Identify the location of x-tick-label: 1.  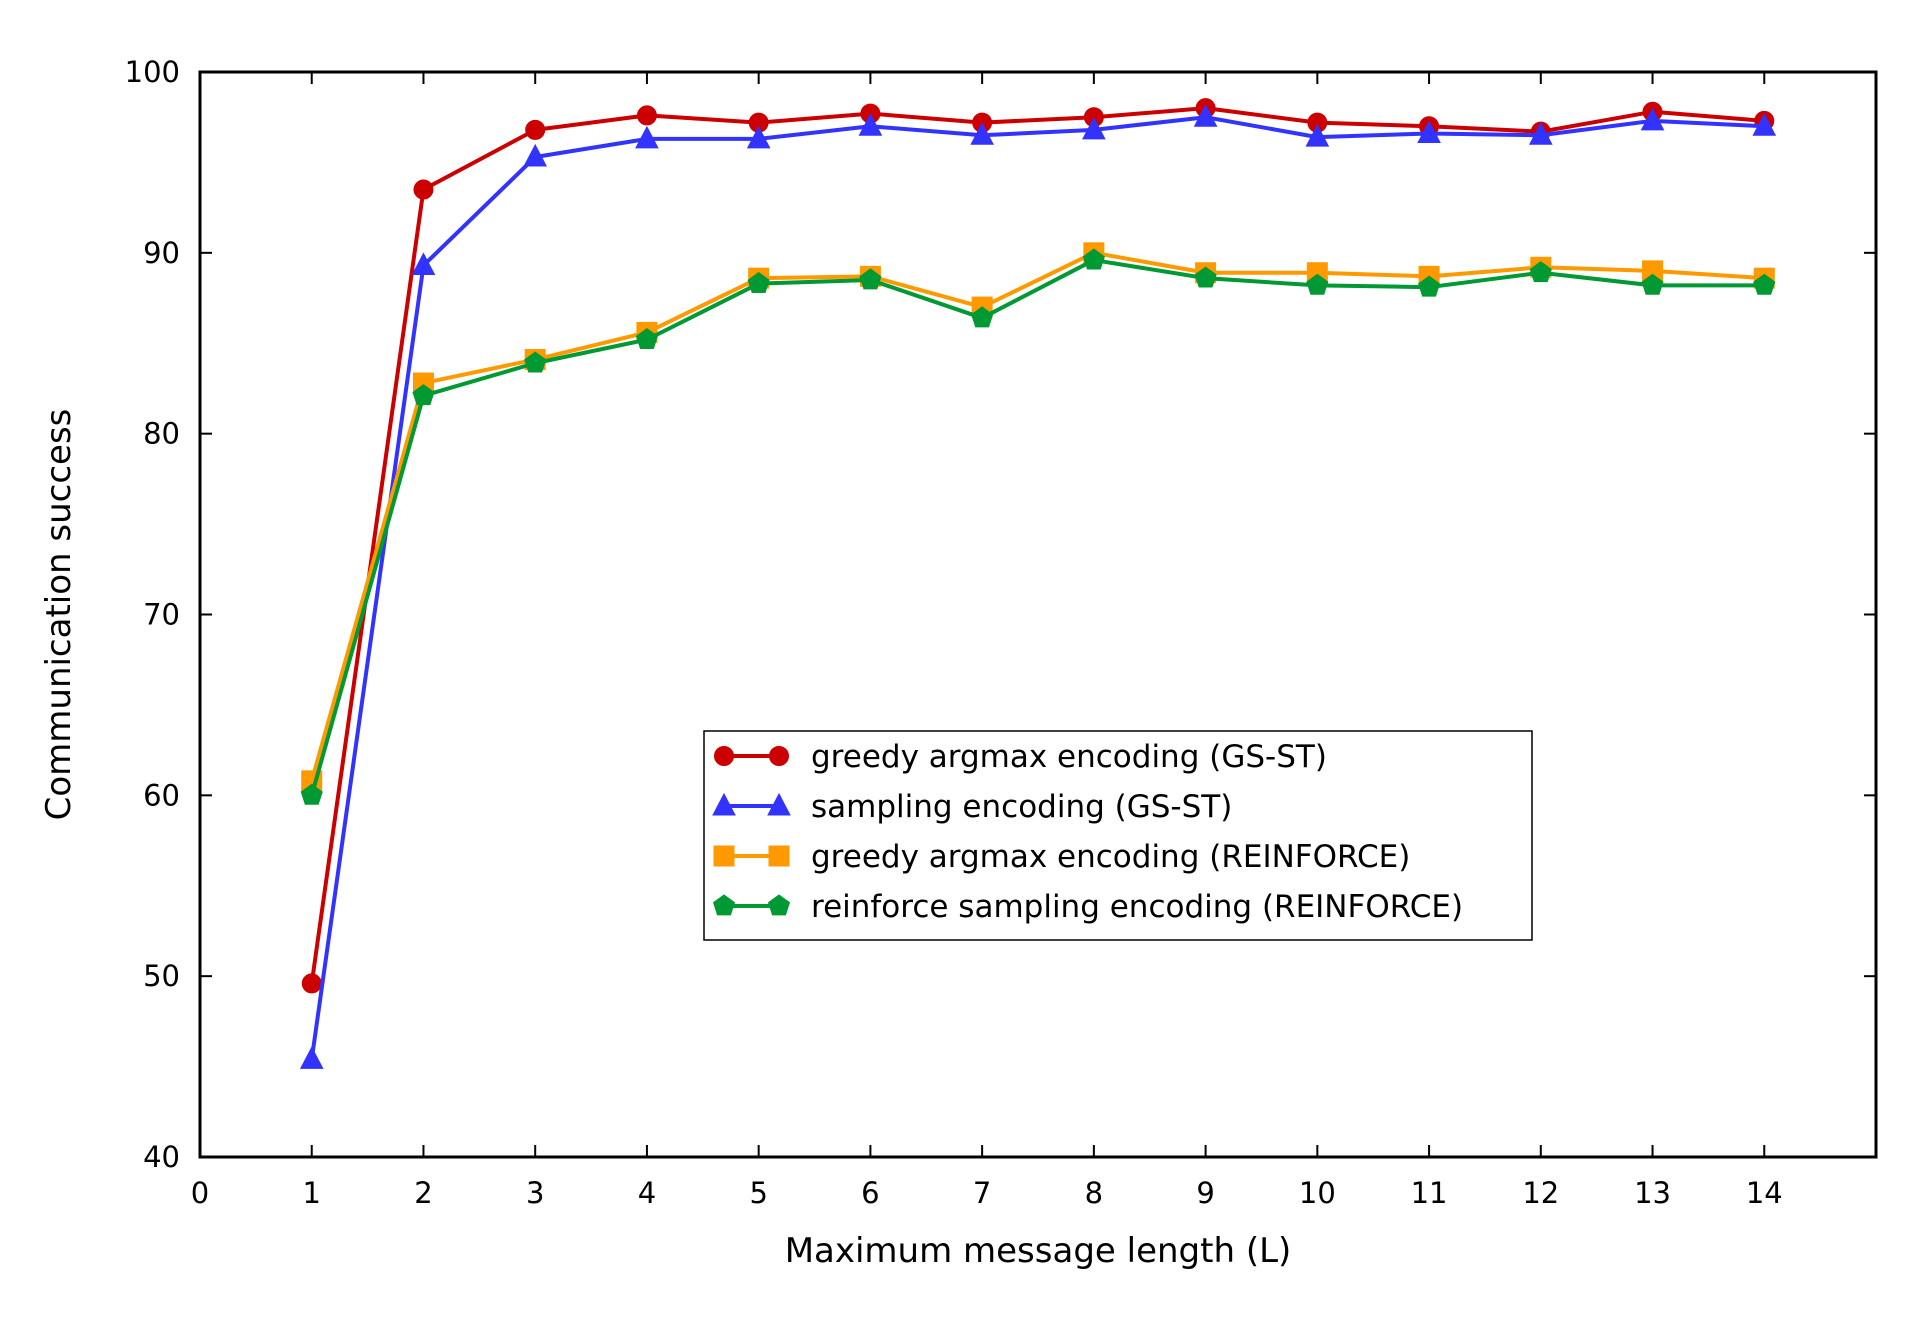
(312, 1193).